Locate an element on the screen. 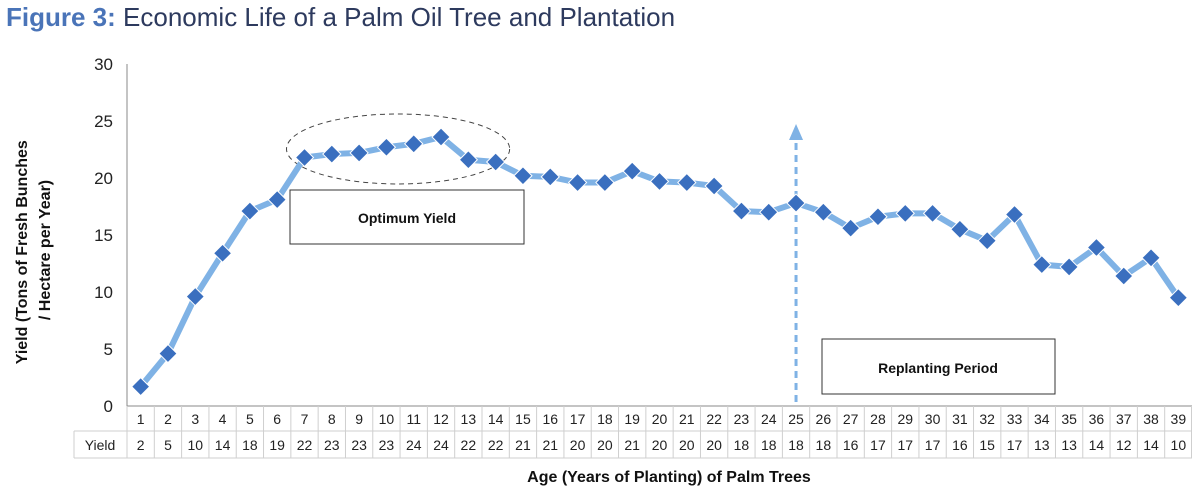 Image resolution: width=1192 pixels, height=497 pixels. table-yield-value: 16 is located at coordinates (960, 445).